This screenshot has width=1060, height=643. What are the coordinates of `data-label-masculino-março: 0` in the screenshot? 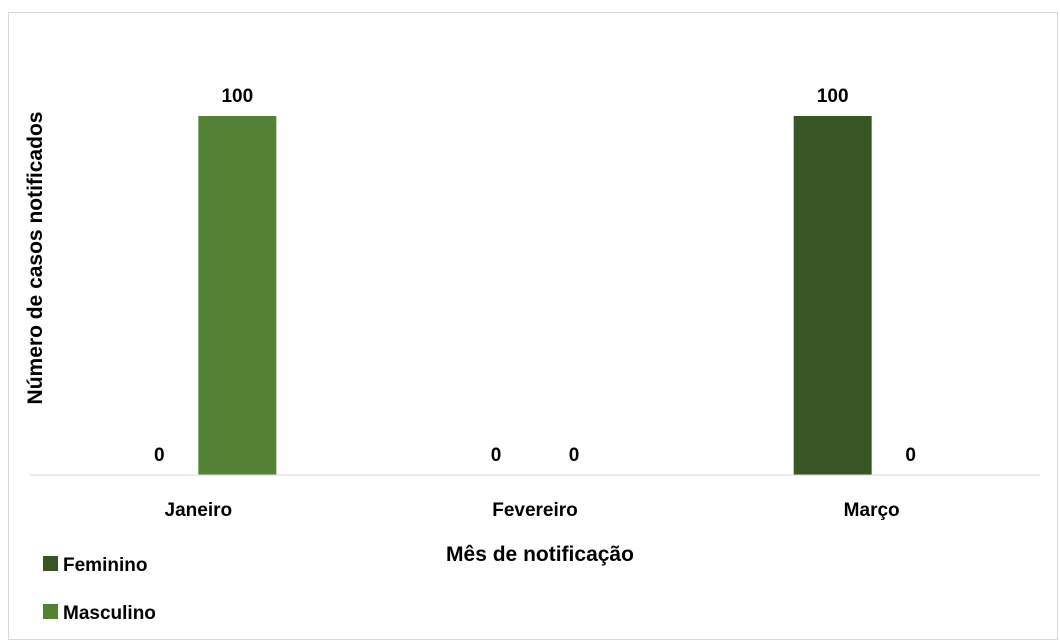 It's located at (910, 455).